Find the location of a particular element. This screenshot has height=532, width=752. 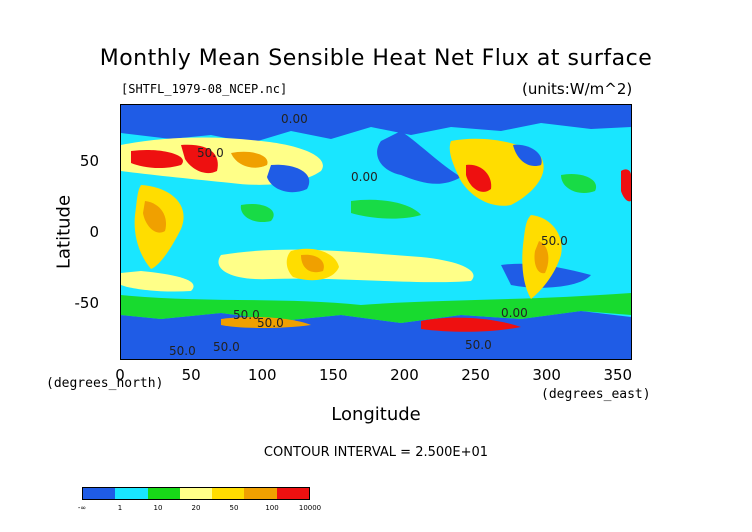

x-axis-coord-label: (degrees_east) is located at coordinates (596, 394).